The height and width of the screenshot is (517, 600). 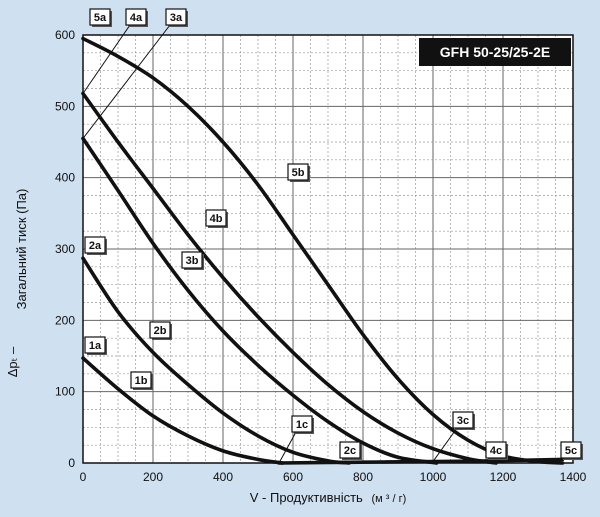 What do you see at coordinates (65, 106) in the screenshot?
I see `y-tick-label: 500` at bounding box center [65, 106].